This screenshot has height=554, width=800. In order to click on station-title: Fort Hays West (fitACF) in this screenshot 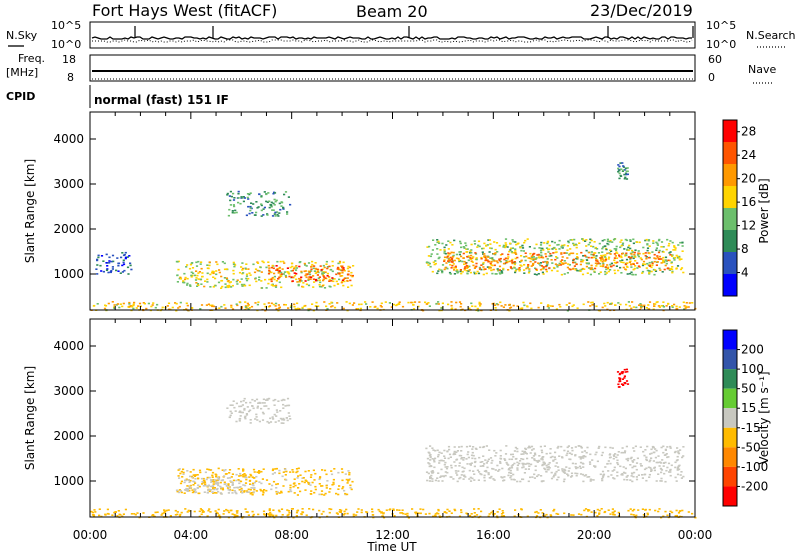, I will do `click(184, 10)`.